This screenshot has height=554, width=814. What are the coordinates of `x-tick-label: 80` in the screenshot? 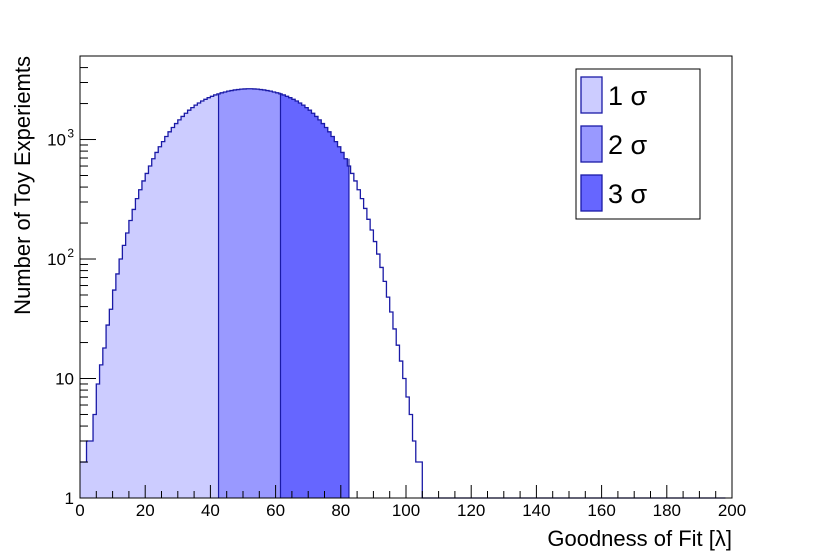 It's located at (340, 510).